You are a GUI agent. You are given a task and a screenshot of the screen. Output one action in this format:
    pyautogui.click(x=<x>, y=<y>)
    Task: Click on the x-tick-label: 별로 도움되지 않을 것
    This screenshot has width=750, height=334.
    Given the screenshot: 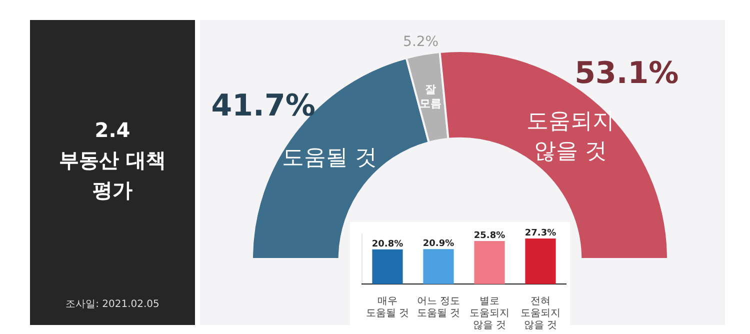 What is the action you would take?
    pyautogui.click(x=490, y=313)
    